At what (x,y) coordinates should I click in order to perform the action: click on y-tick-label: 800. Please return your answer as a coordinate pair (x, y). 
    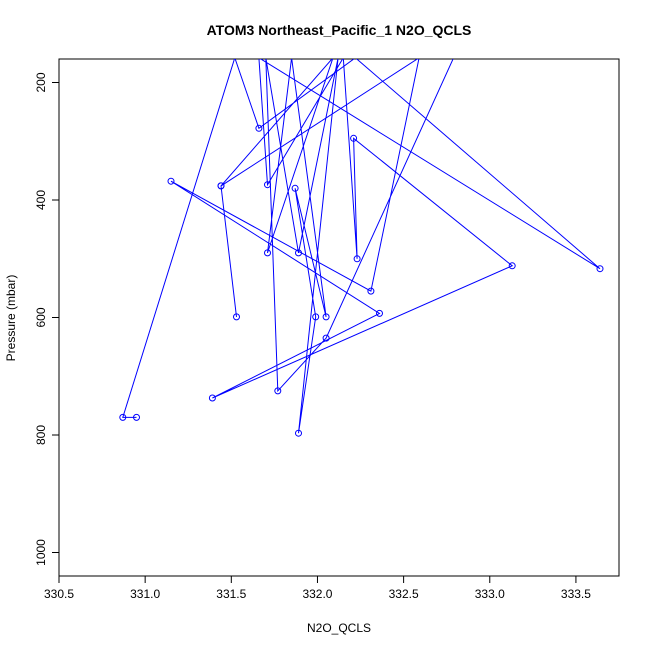
    Looking at the image, I should click on (41, 435).